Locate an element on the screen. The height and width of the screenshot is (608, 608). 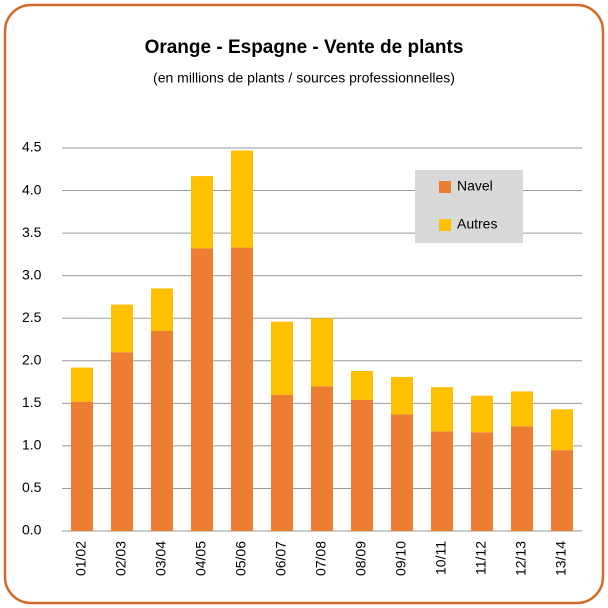
x-tick-label: 01/02 is located at coordinates (81, 558).